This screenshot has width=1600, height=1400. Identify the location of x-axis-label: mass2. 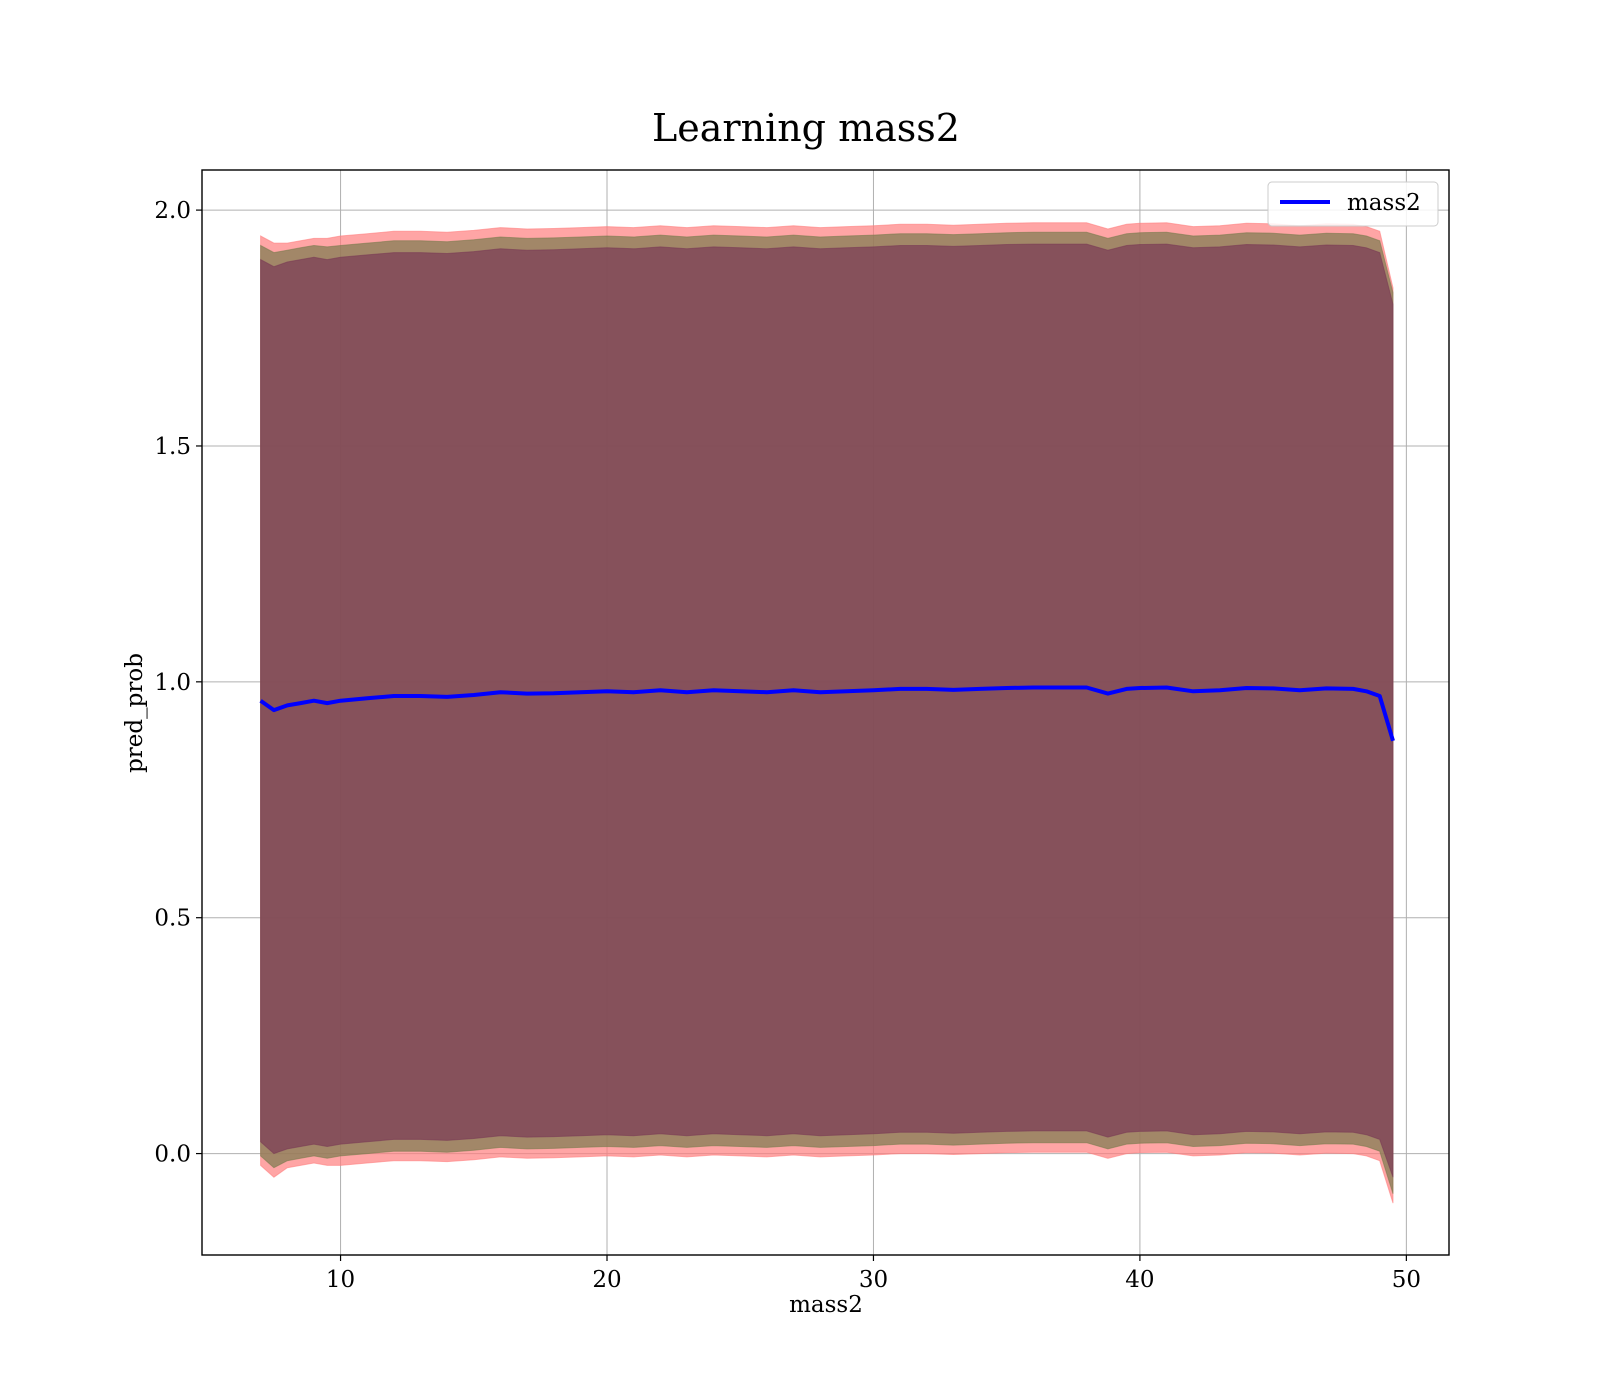
(826, 1305).